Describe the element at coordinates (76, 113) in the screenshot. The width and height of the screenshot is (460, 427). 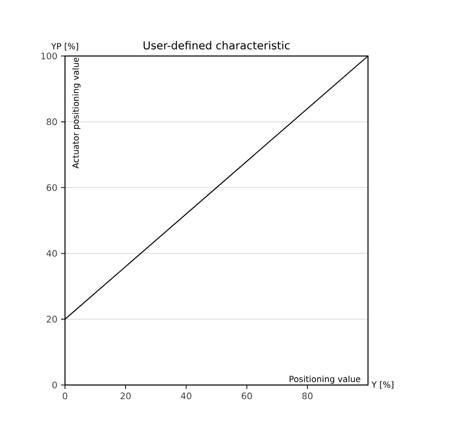
I see `annotation: Actuator positioning value` at that location.